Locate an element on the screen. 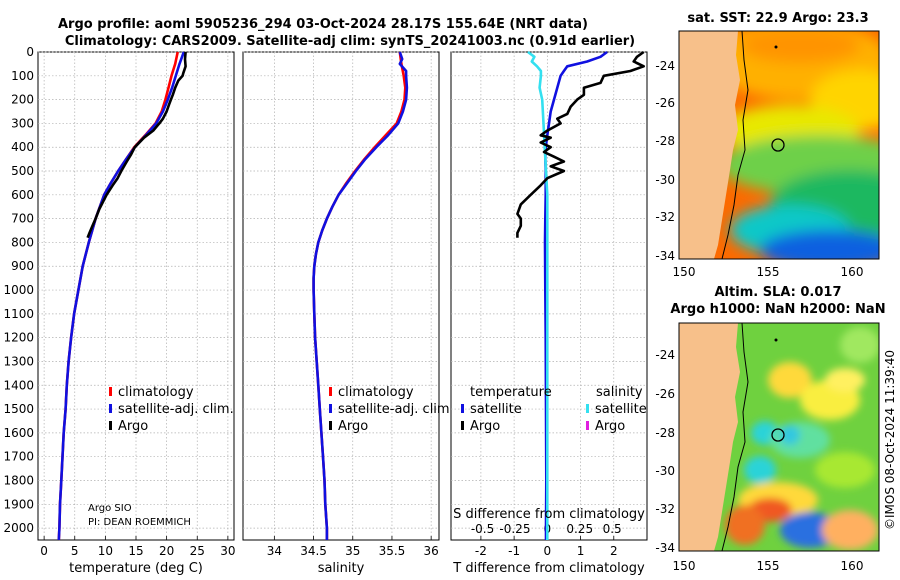 Image resolution: width=900 pixels, height=580 pixels. legend-t-argo-marker is located at coordinates (462, 425).